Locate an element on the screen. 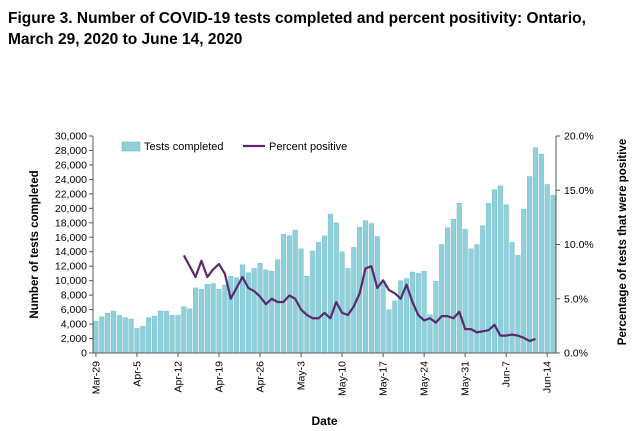 This screenshot has width=640, height=431. y-tick-label: 22,000 is located at coordinates (71, 194).